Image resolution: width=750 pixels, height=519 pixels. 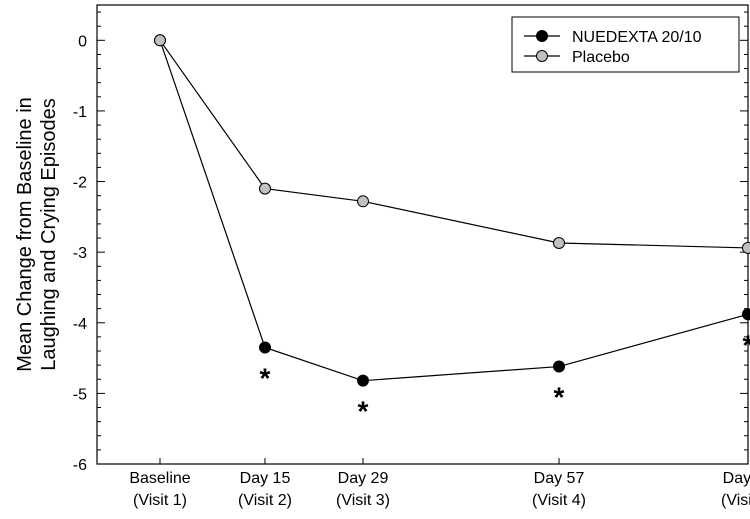 I want to click on x-tick-sublabel: (Visit 5), so click(x=735, y=500).